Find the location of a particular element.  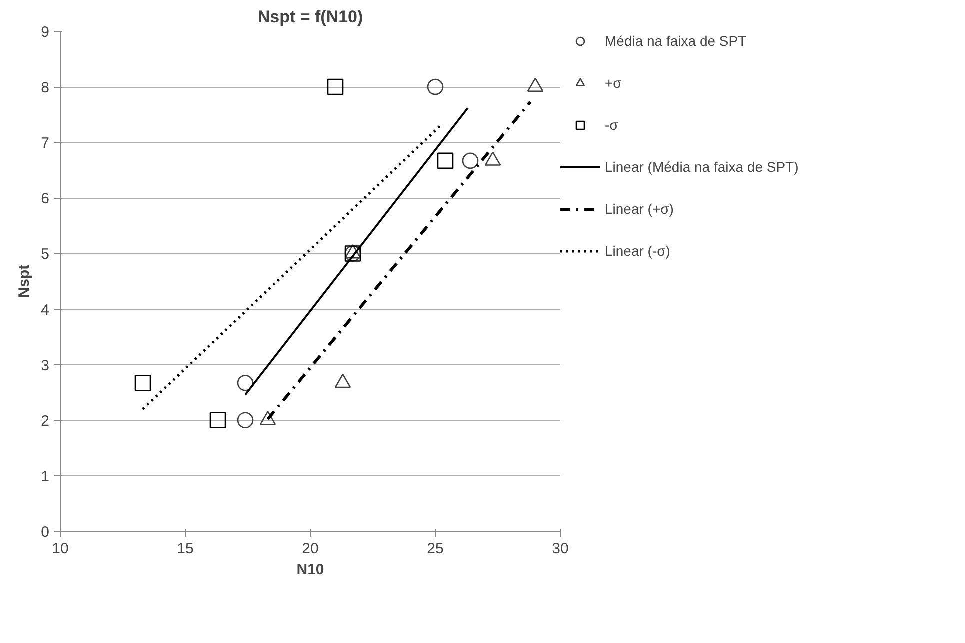

legend-label: Linear (+σ) is located at coordinates (639, 209).